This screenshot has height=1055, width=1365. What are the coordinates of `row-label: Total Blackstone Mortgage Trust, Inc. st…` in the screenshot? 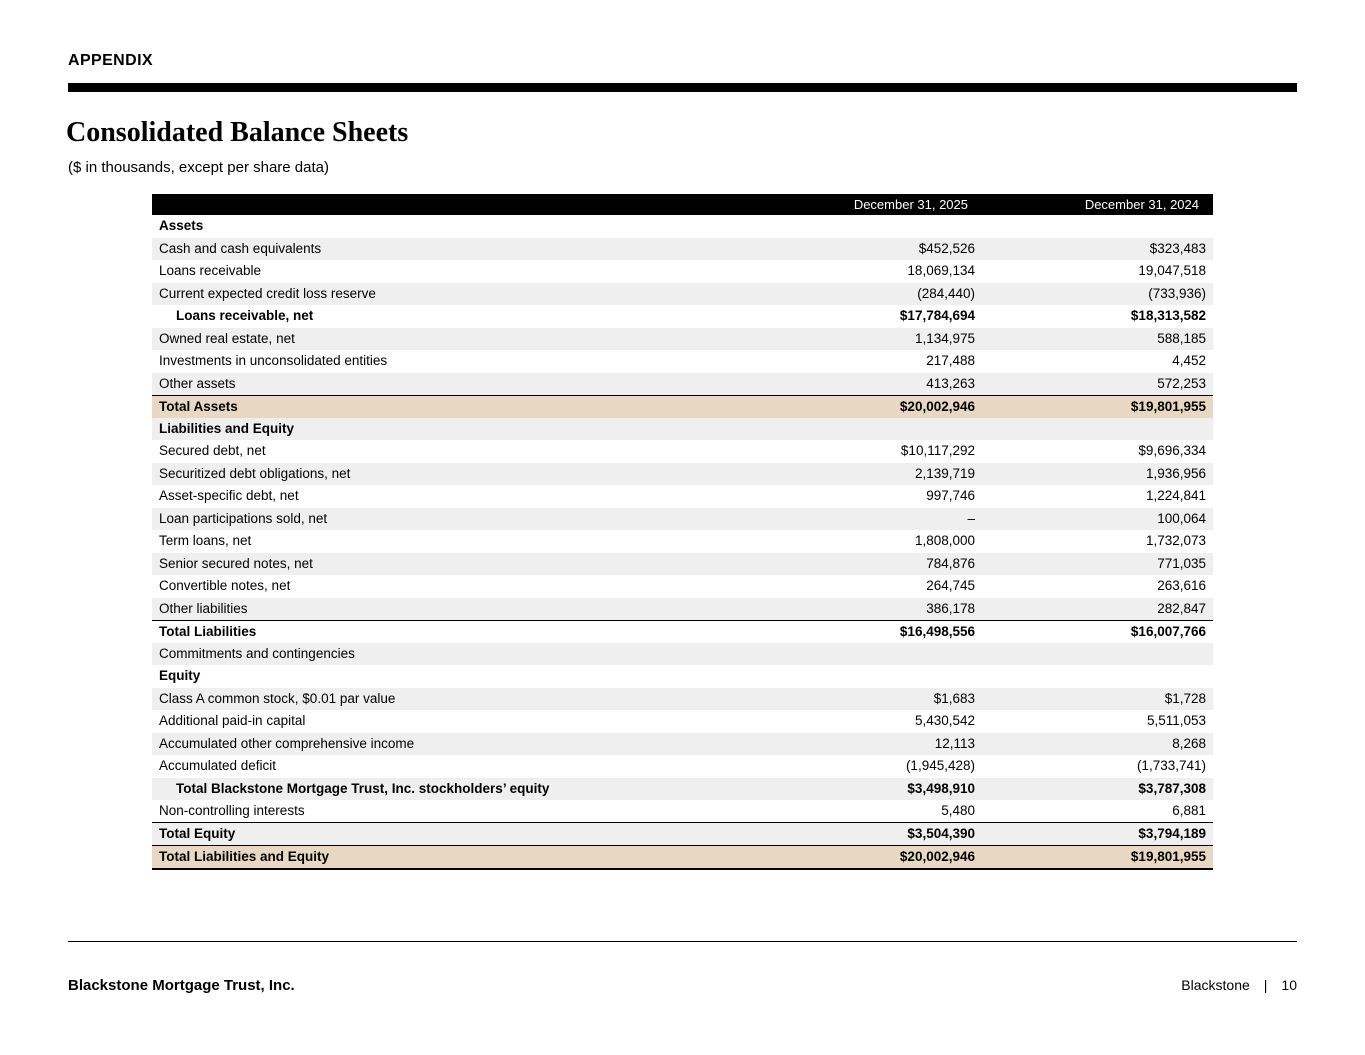 It's located at (363, 788).